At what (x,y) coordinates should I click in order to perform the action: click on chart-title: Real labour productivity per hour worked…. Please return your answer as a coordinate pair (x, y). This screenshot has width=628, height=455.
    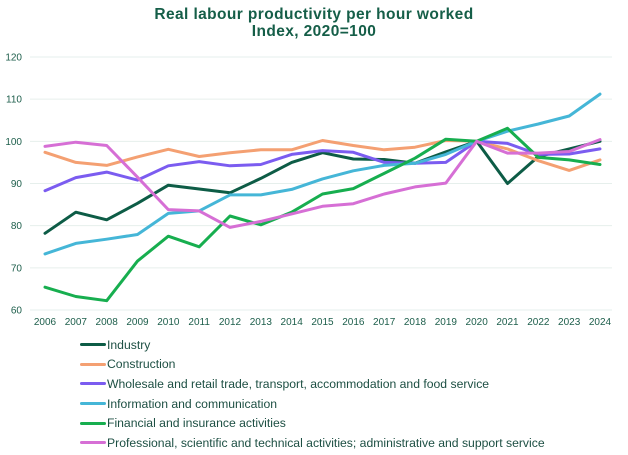
    Looking at the image, I should click on (314, 23).